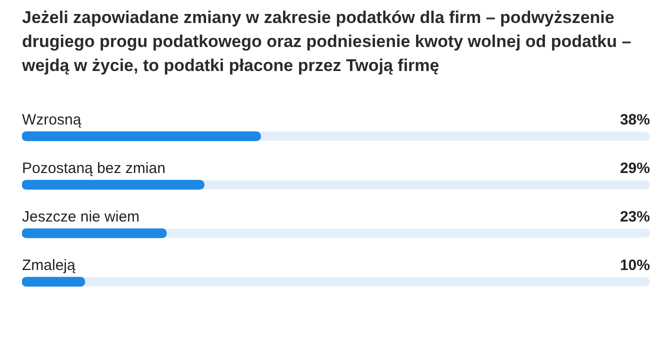  What do you see at coordinates (635, 119) in the screenshot?
I see `data-label: 38%` at bounding box center [635, 119].